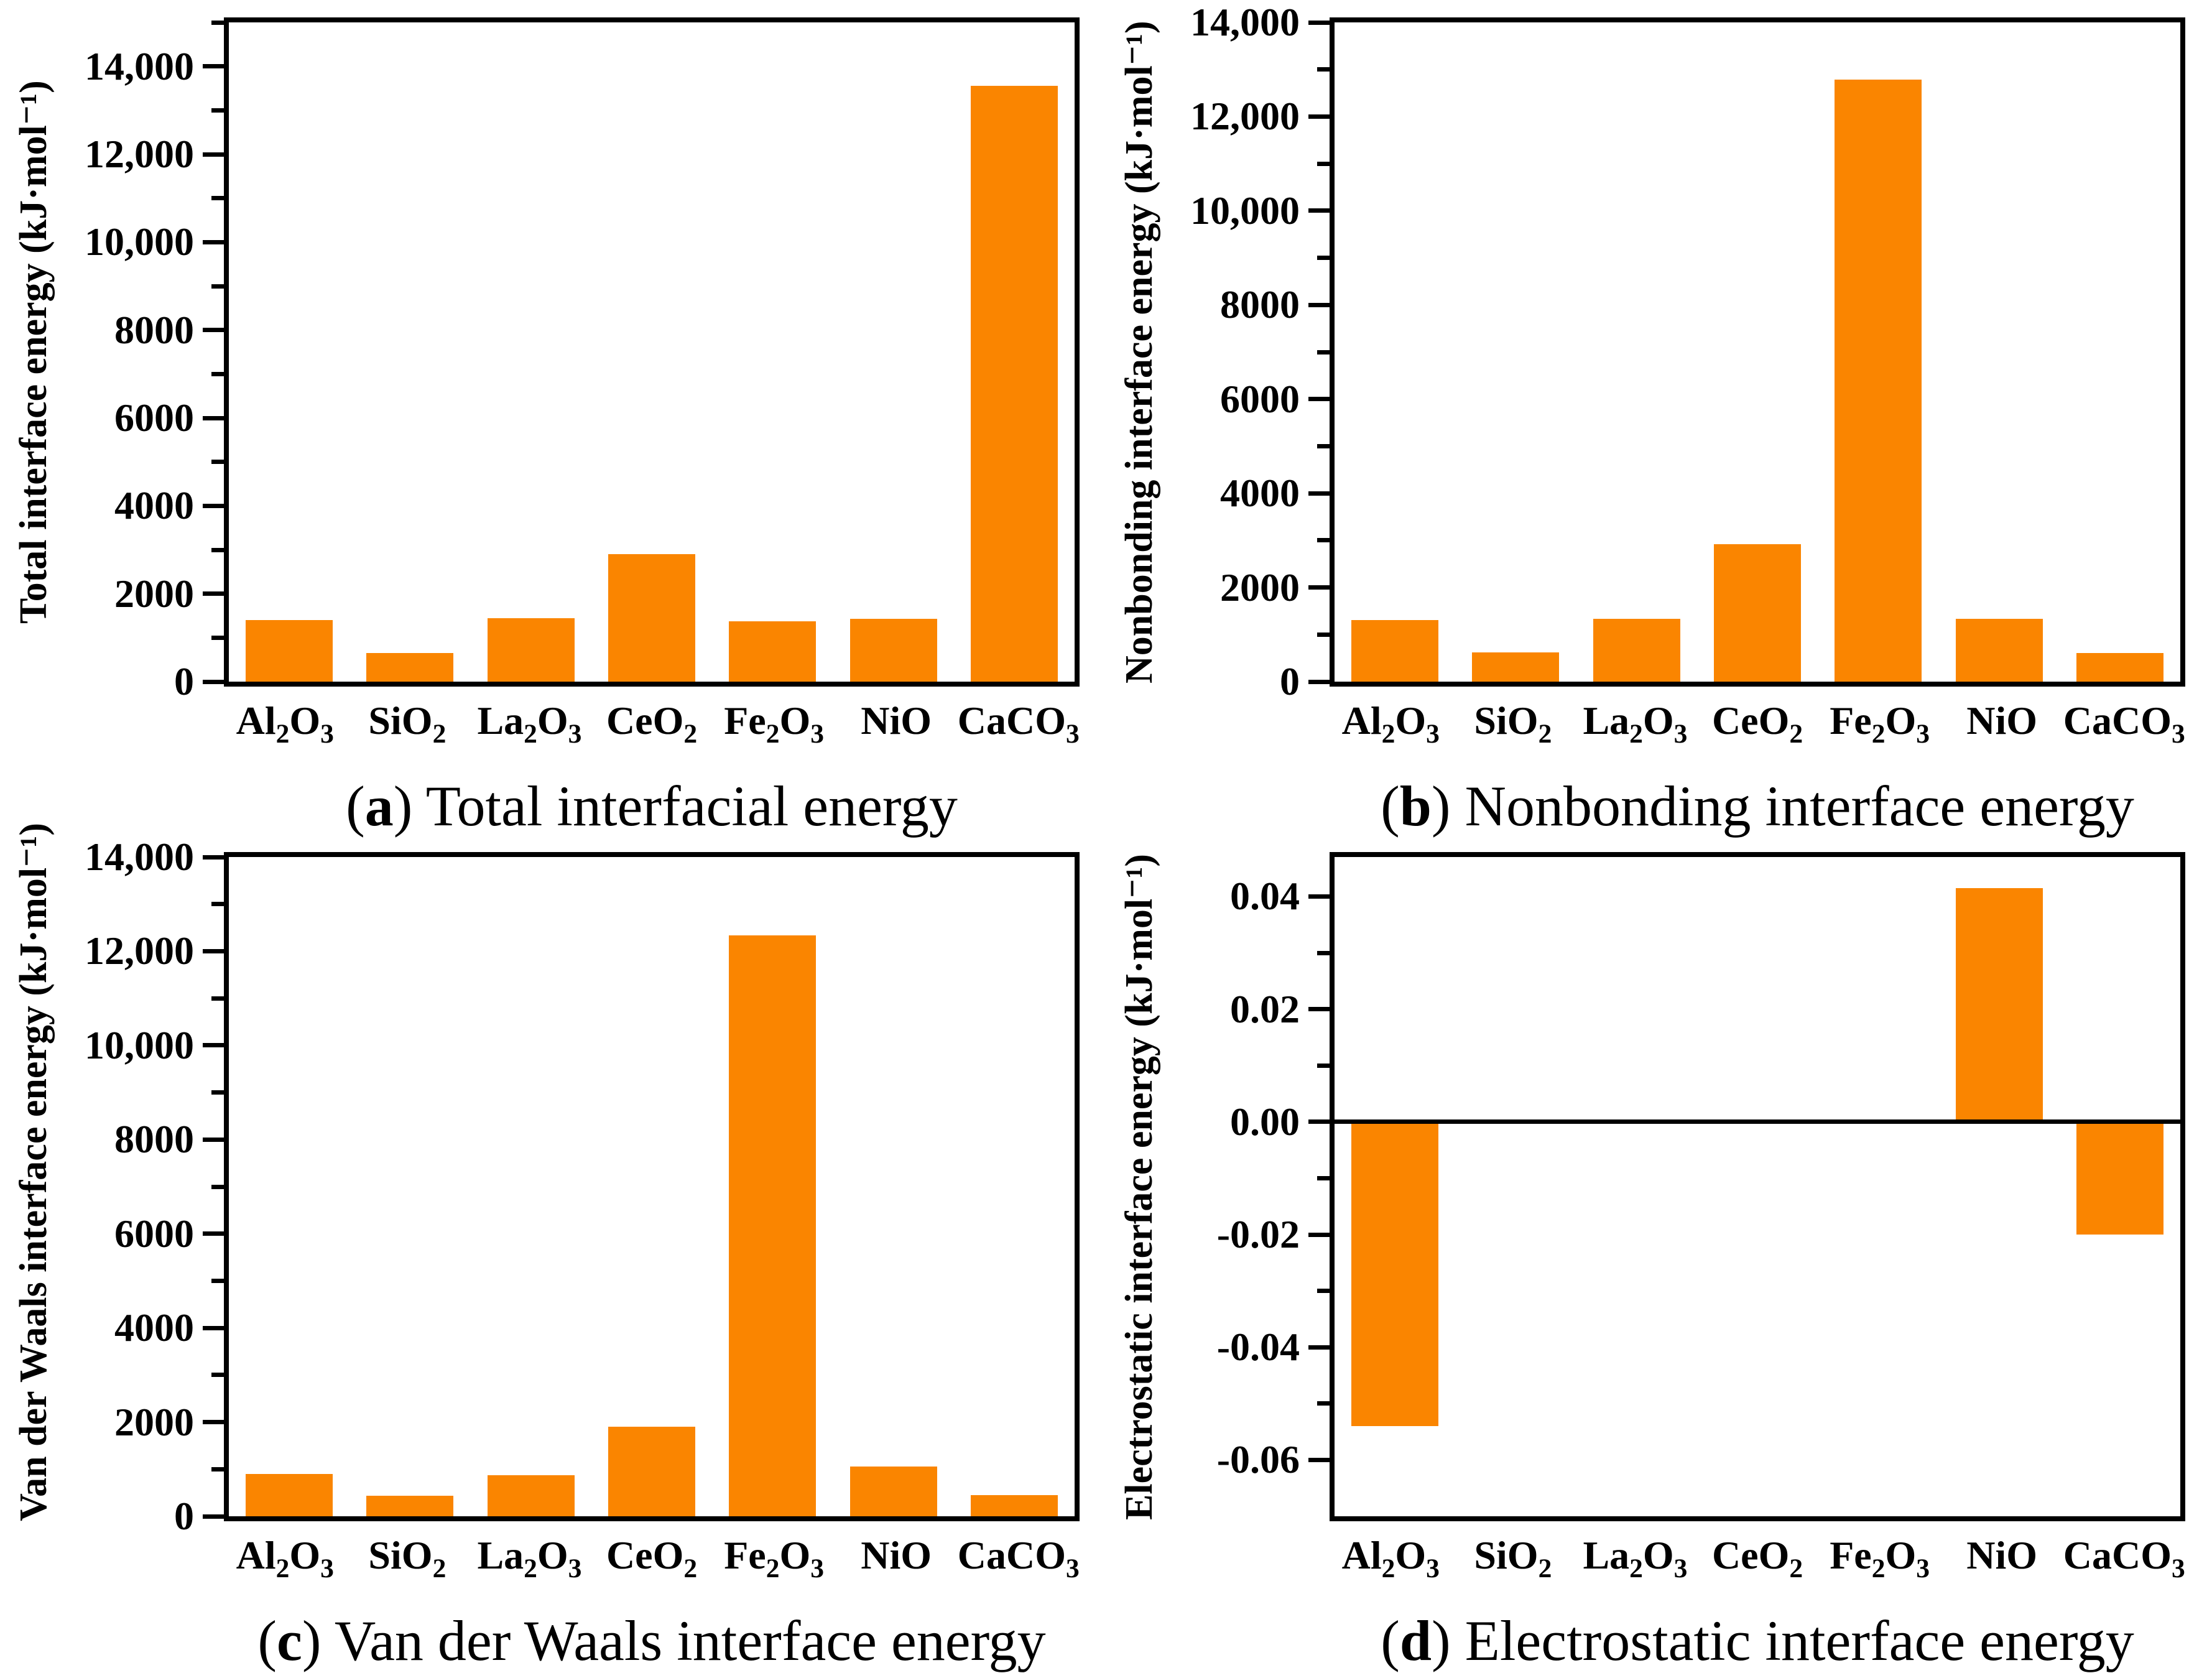  Describe the element at coordinates (1258, 1460) in the screenshot. I see `y-tick-label: -0.06` at that location.